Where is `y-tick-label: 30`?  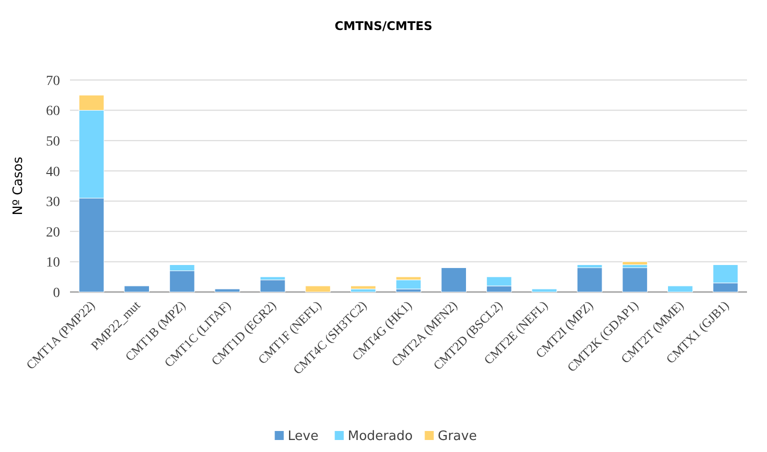
y-tick-label: 30 is located at coordinates (53, 202).